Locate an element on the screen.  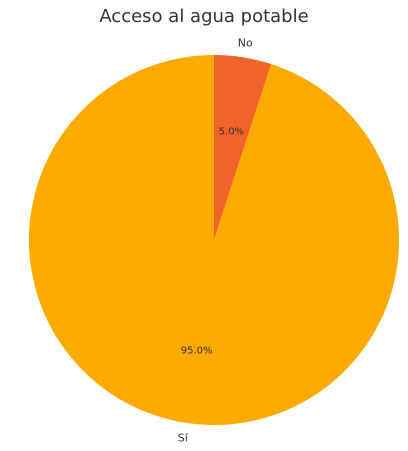
category-label-no: No is located at coordinates (245, 43).